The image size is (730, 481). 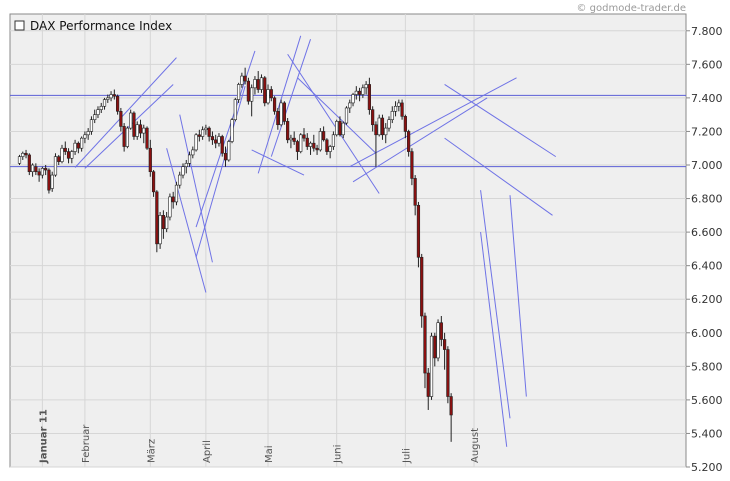 I want to click on month-label: Februar, so click(x=86, y=443).